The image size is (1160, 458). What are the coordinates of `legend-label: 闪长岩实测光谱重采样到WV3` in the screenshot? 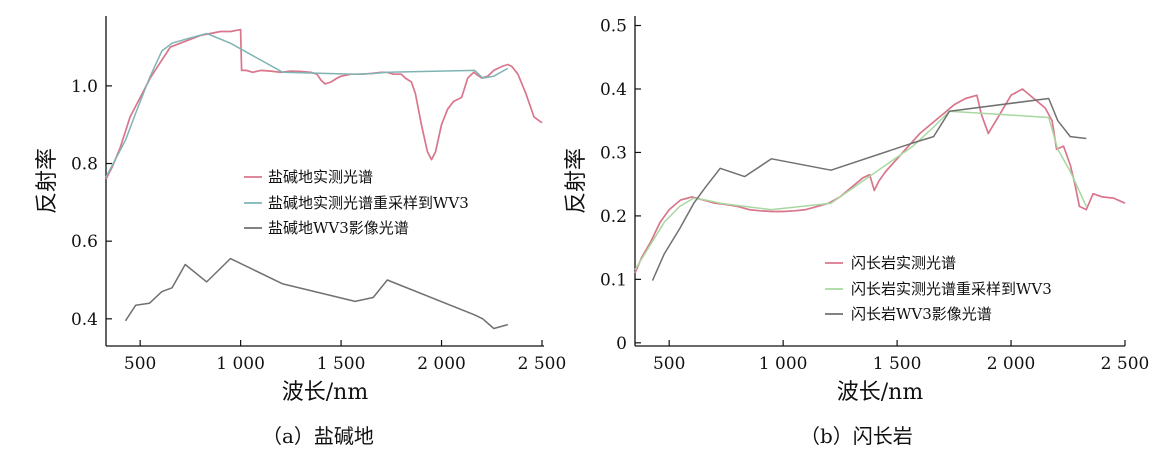 It's located at (951, 289).